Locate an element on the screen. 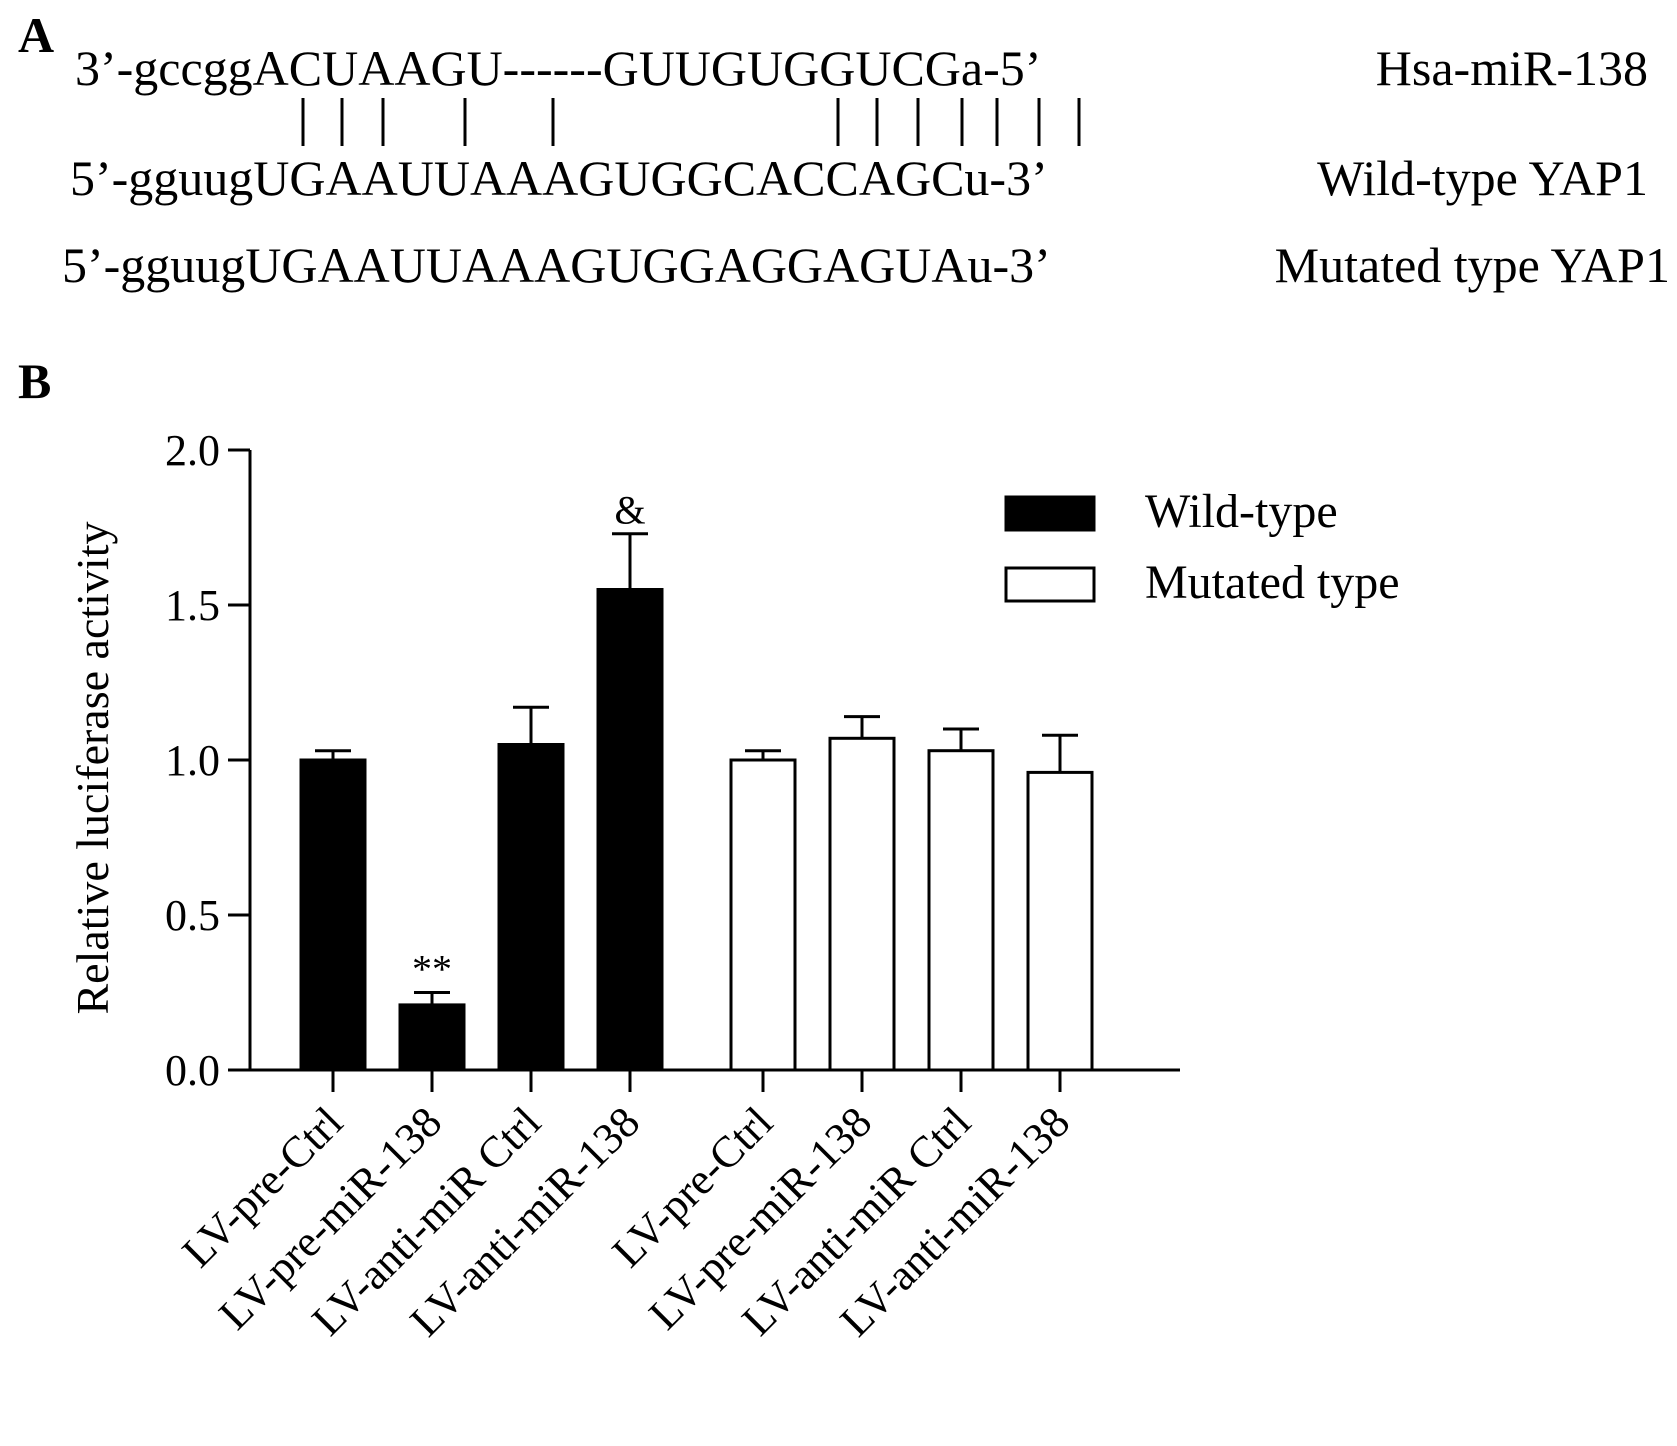  y-axis: 0.0 0.5 1.0 1.5 2.0 is located at coordinates (208, 760).